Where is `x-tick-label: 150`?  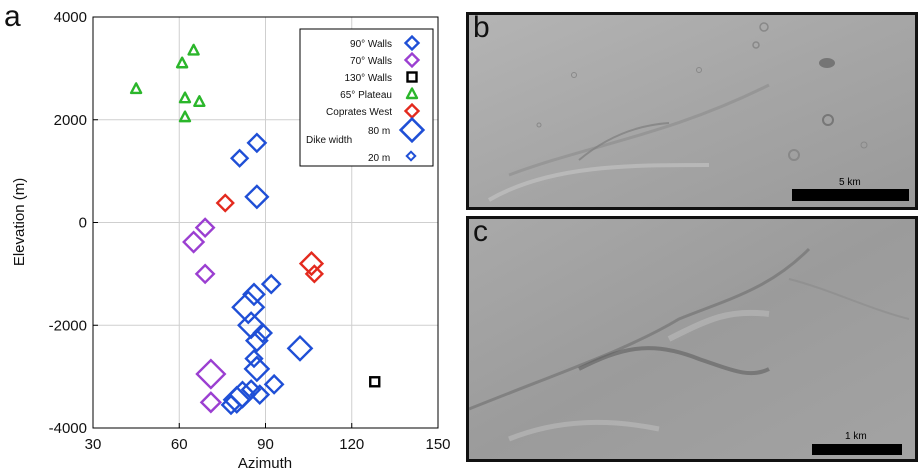
x-tick-label: 150 is located at coordinates (437, 444).